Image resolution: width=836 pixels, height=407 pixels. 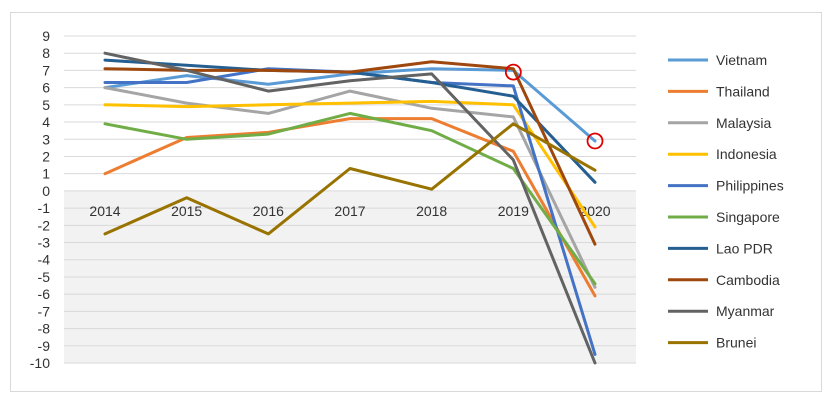 I want to click on y-tick-label: -8, so click(x=44, y=329).